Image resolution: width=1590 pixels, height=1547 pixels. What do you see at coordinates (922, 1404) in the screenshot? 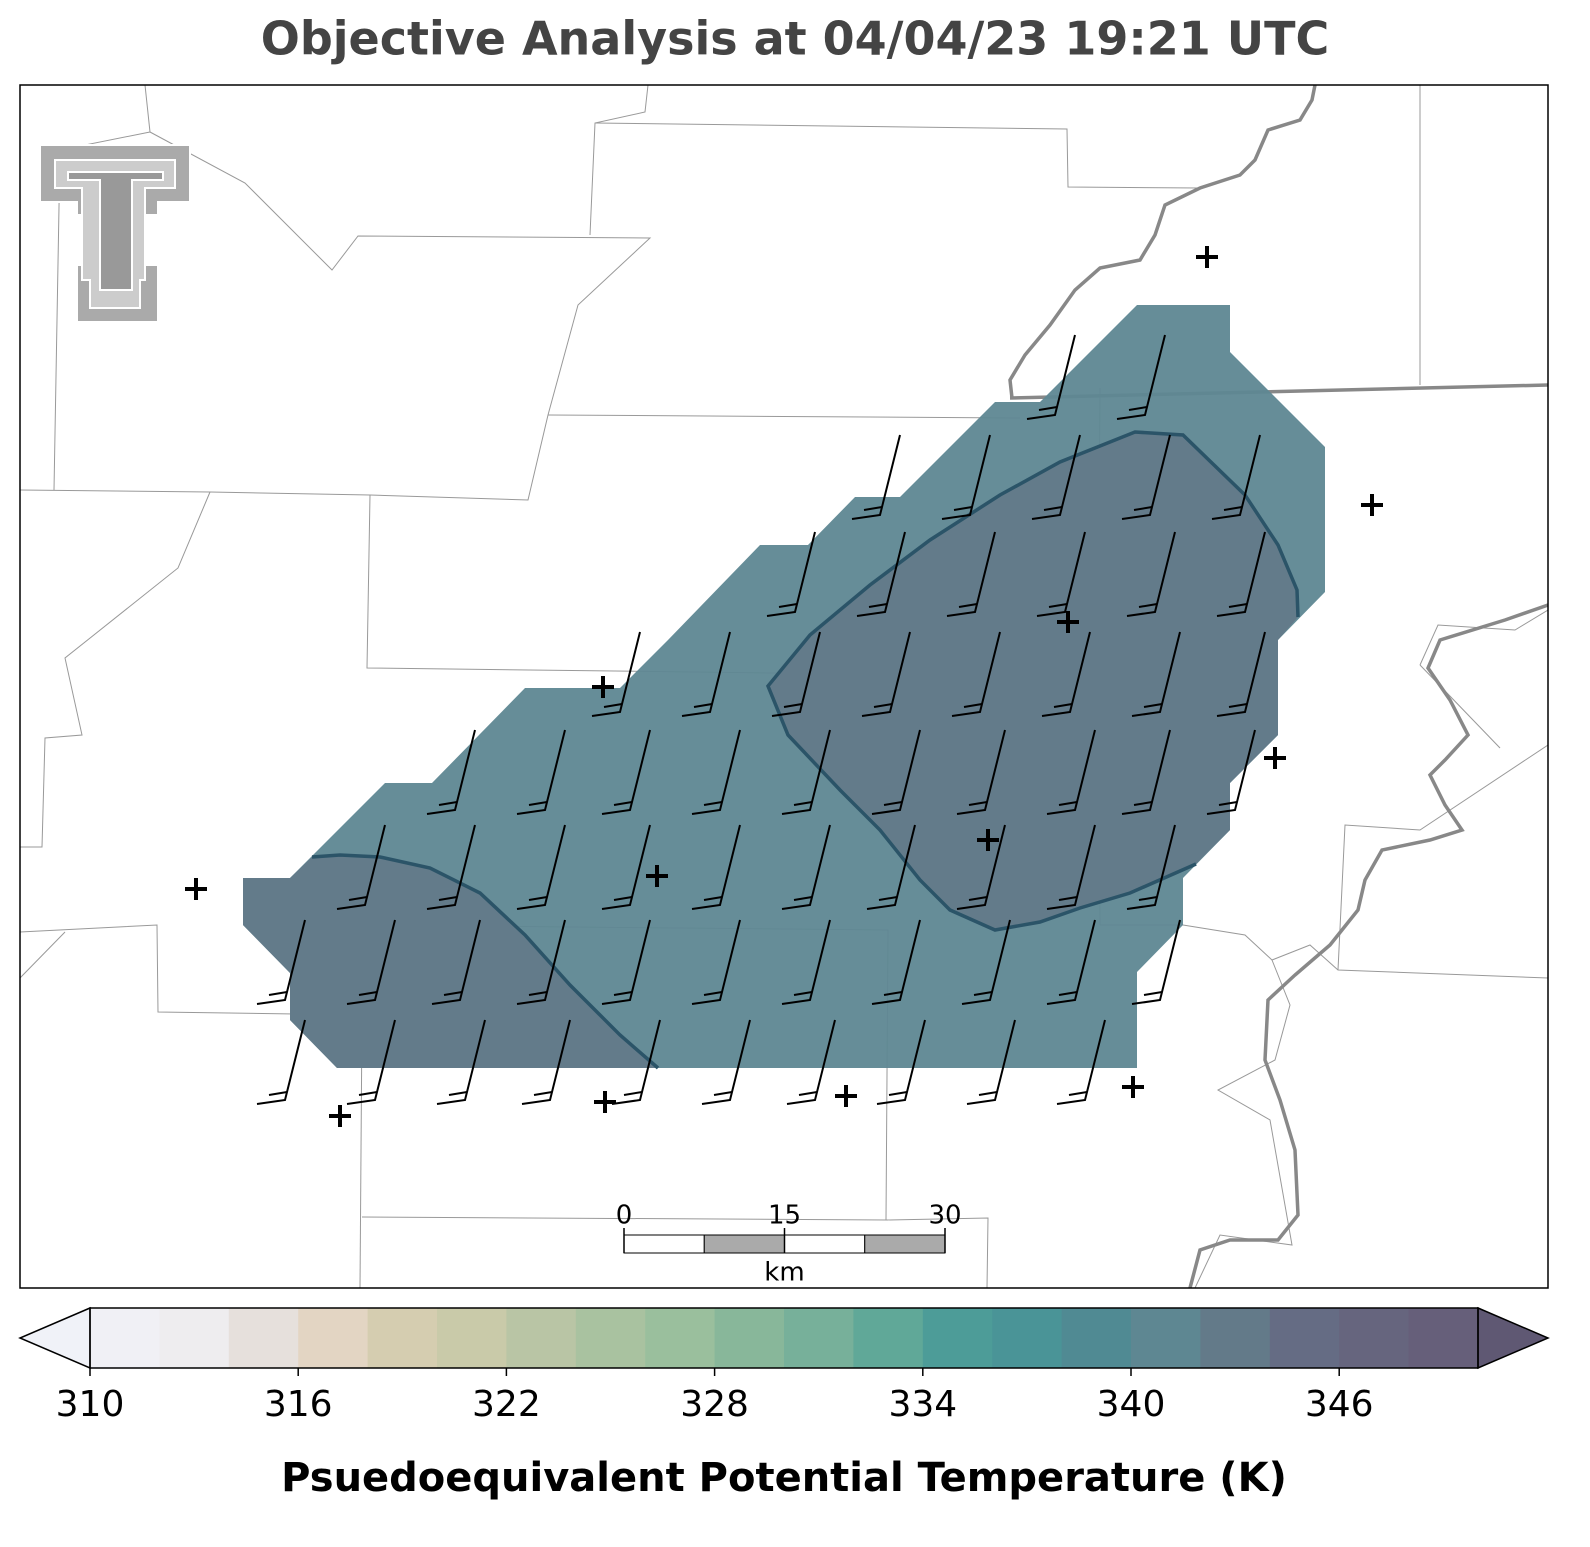
I see `colorbar-tick-label: 334` at bounding box center [922, 1404].